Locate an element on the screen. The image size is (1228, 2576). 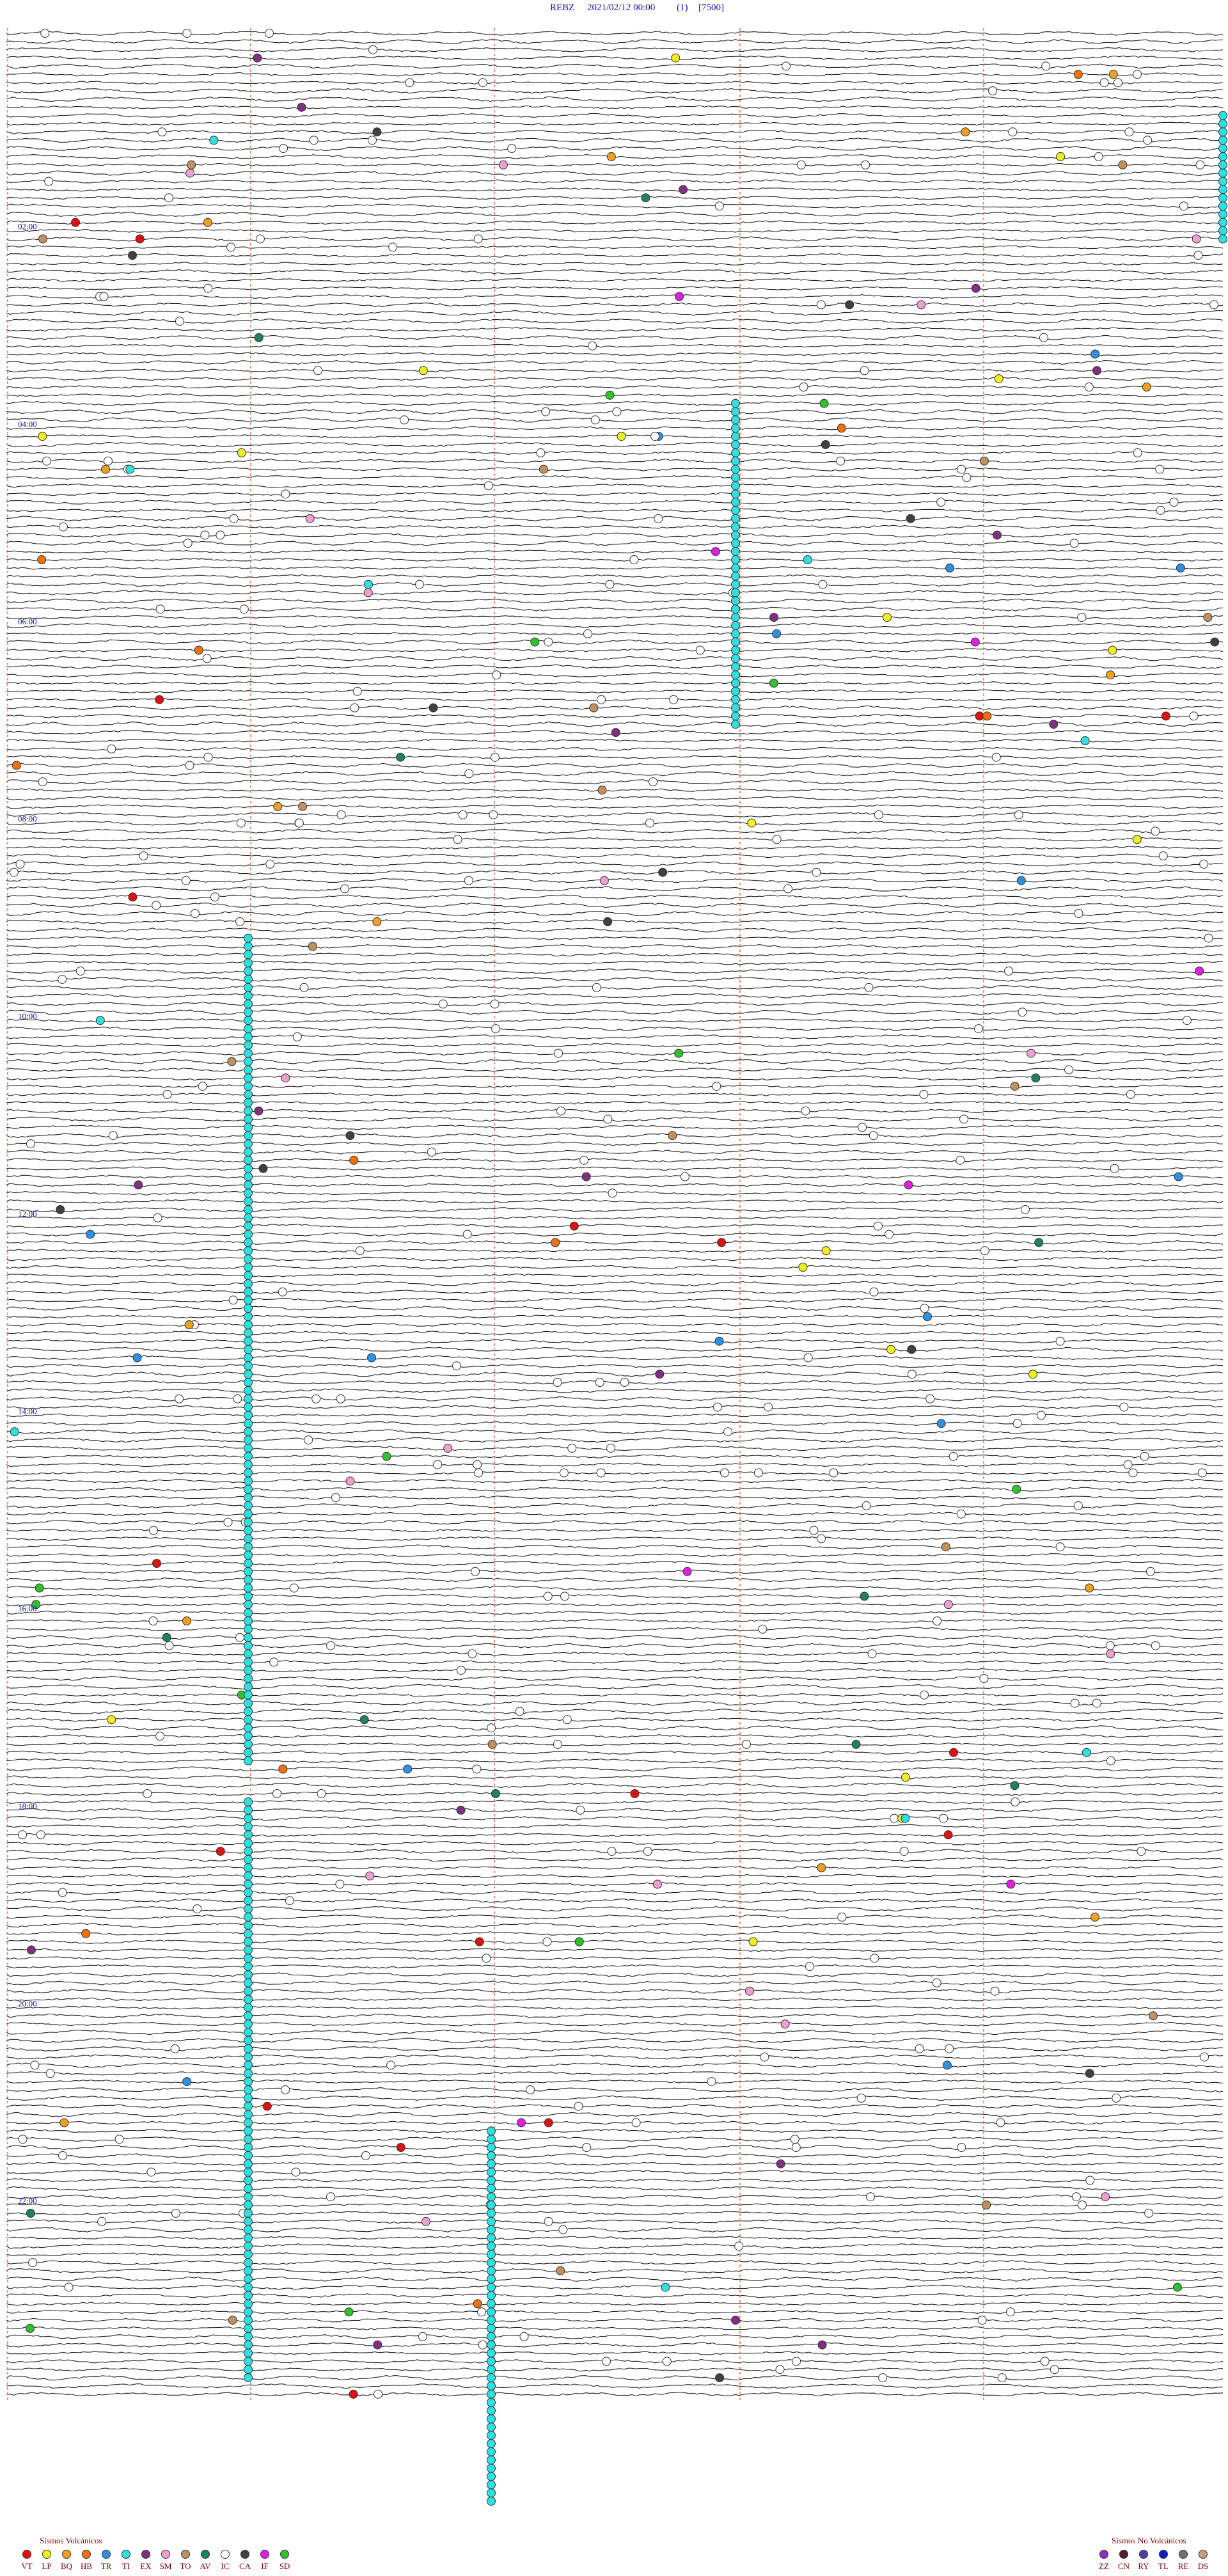
legend-code: BQ is located at coordinates (67, 2566).